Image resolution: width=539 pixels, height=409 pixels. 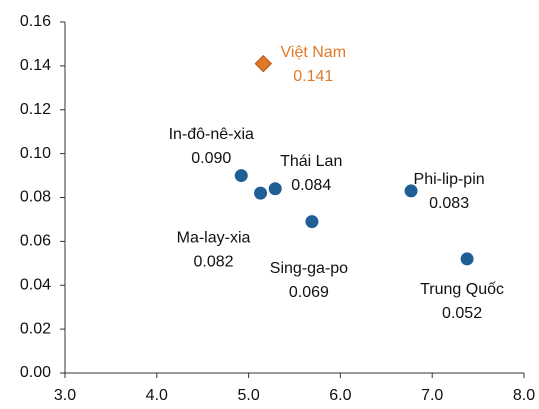 I want to click on point-value-label: 0.083, so click(x=449, y=203).